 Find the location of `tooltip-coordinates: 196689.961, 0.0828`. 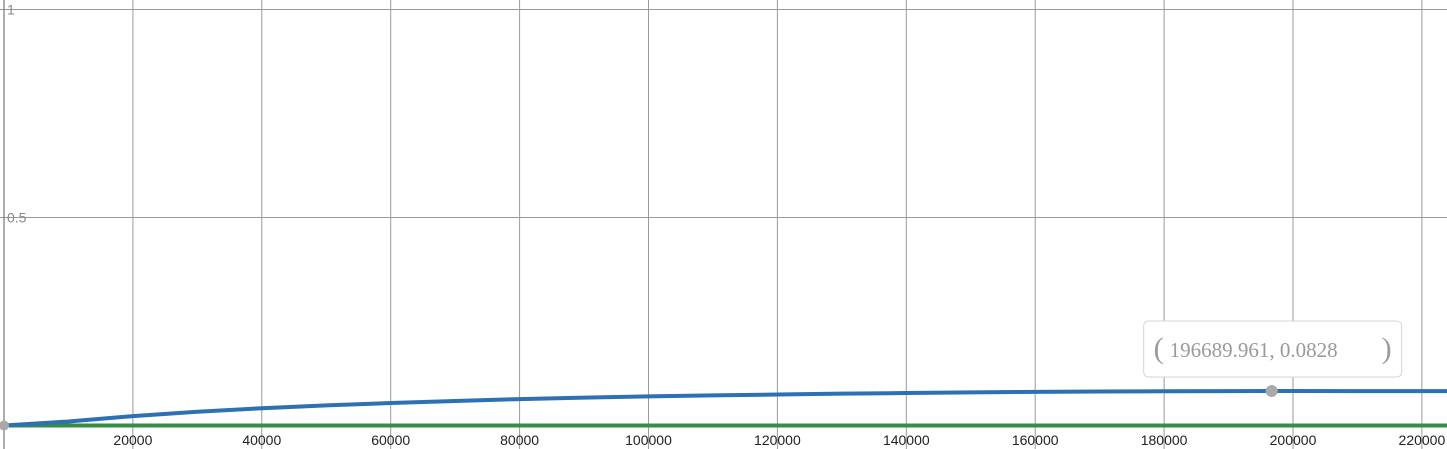

tooltip-coordinates: 196689.961, 0.0828 is located at coordinates (1254, 350).